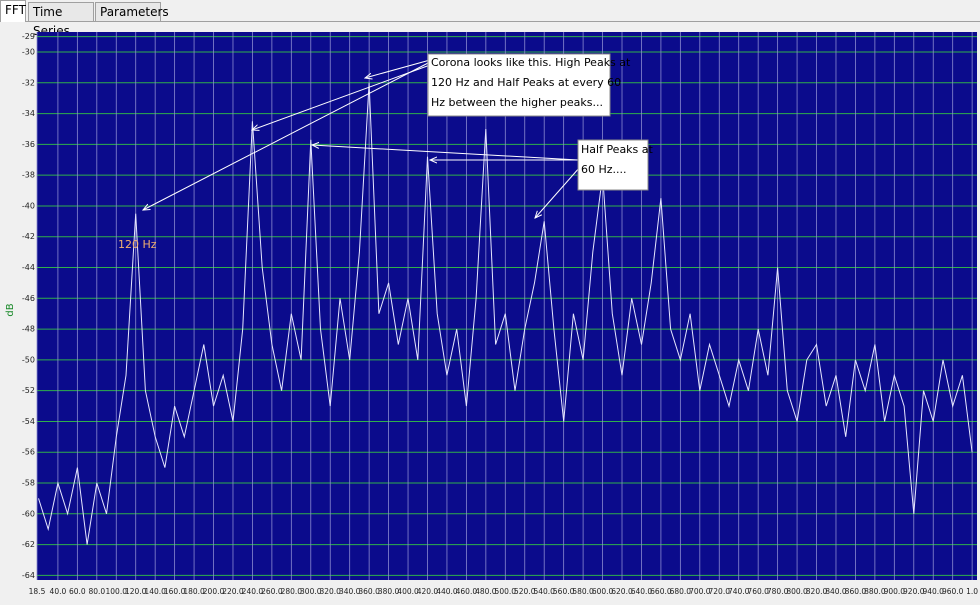 The height and width of the screenshot is (605, 980). What do you see at coordinates (233, 591) in the screenshot?
I see `x-tick-label: 220.0` at bounding box center [233, 591].